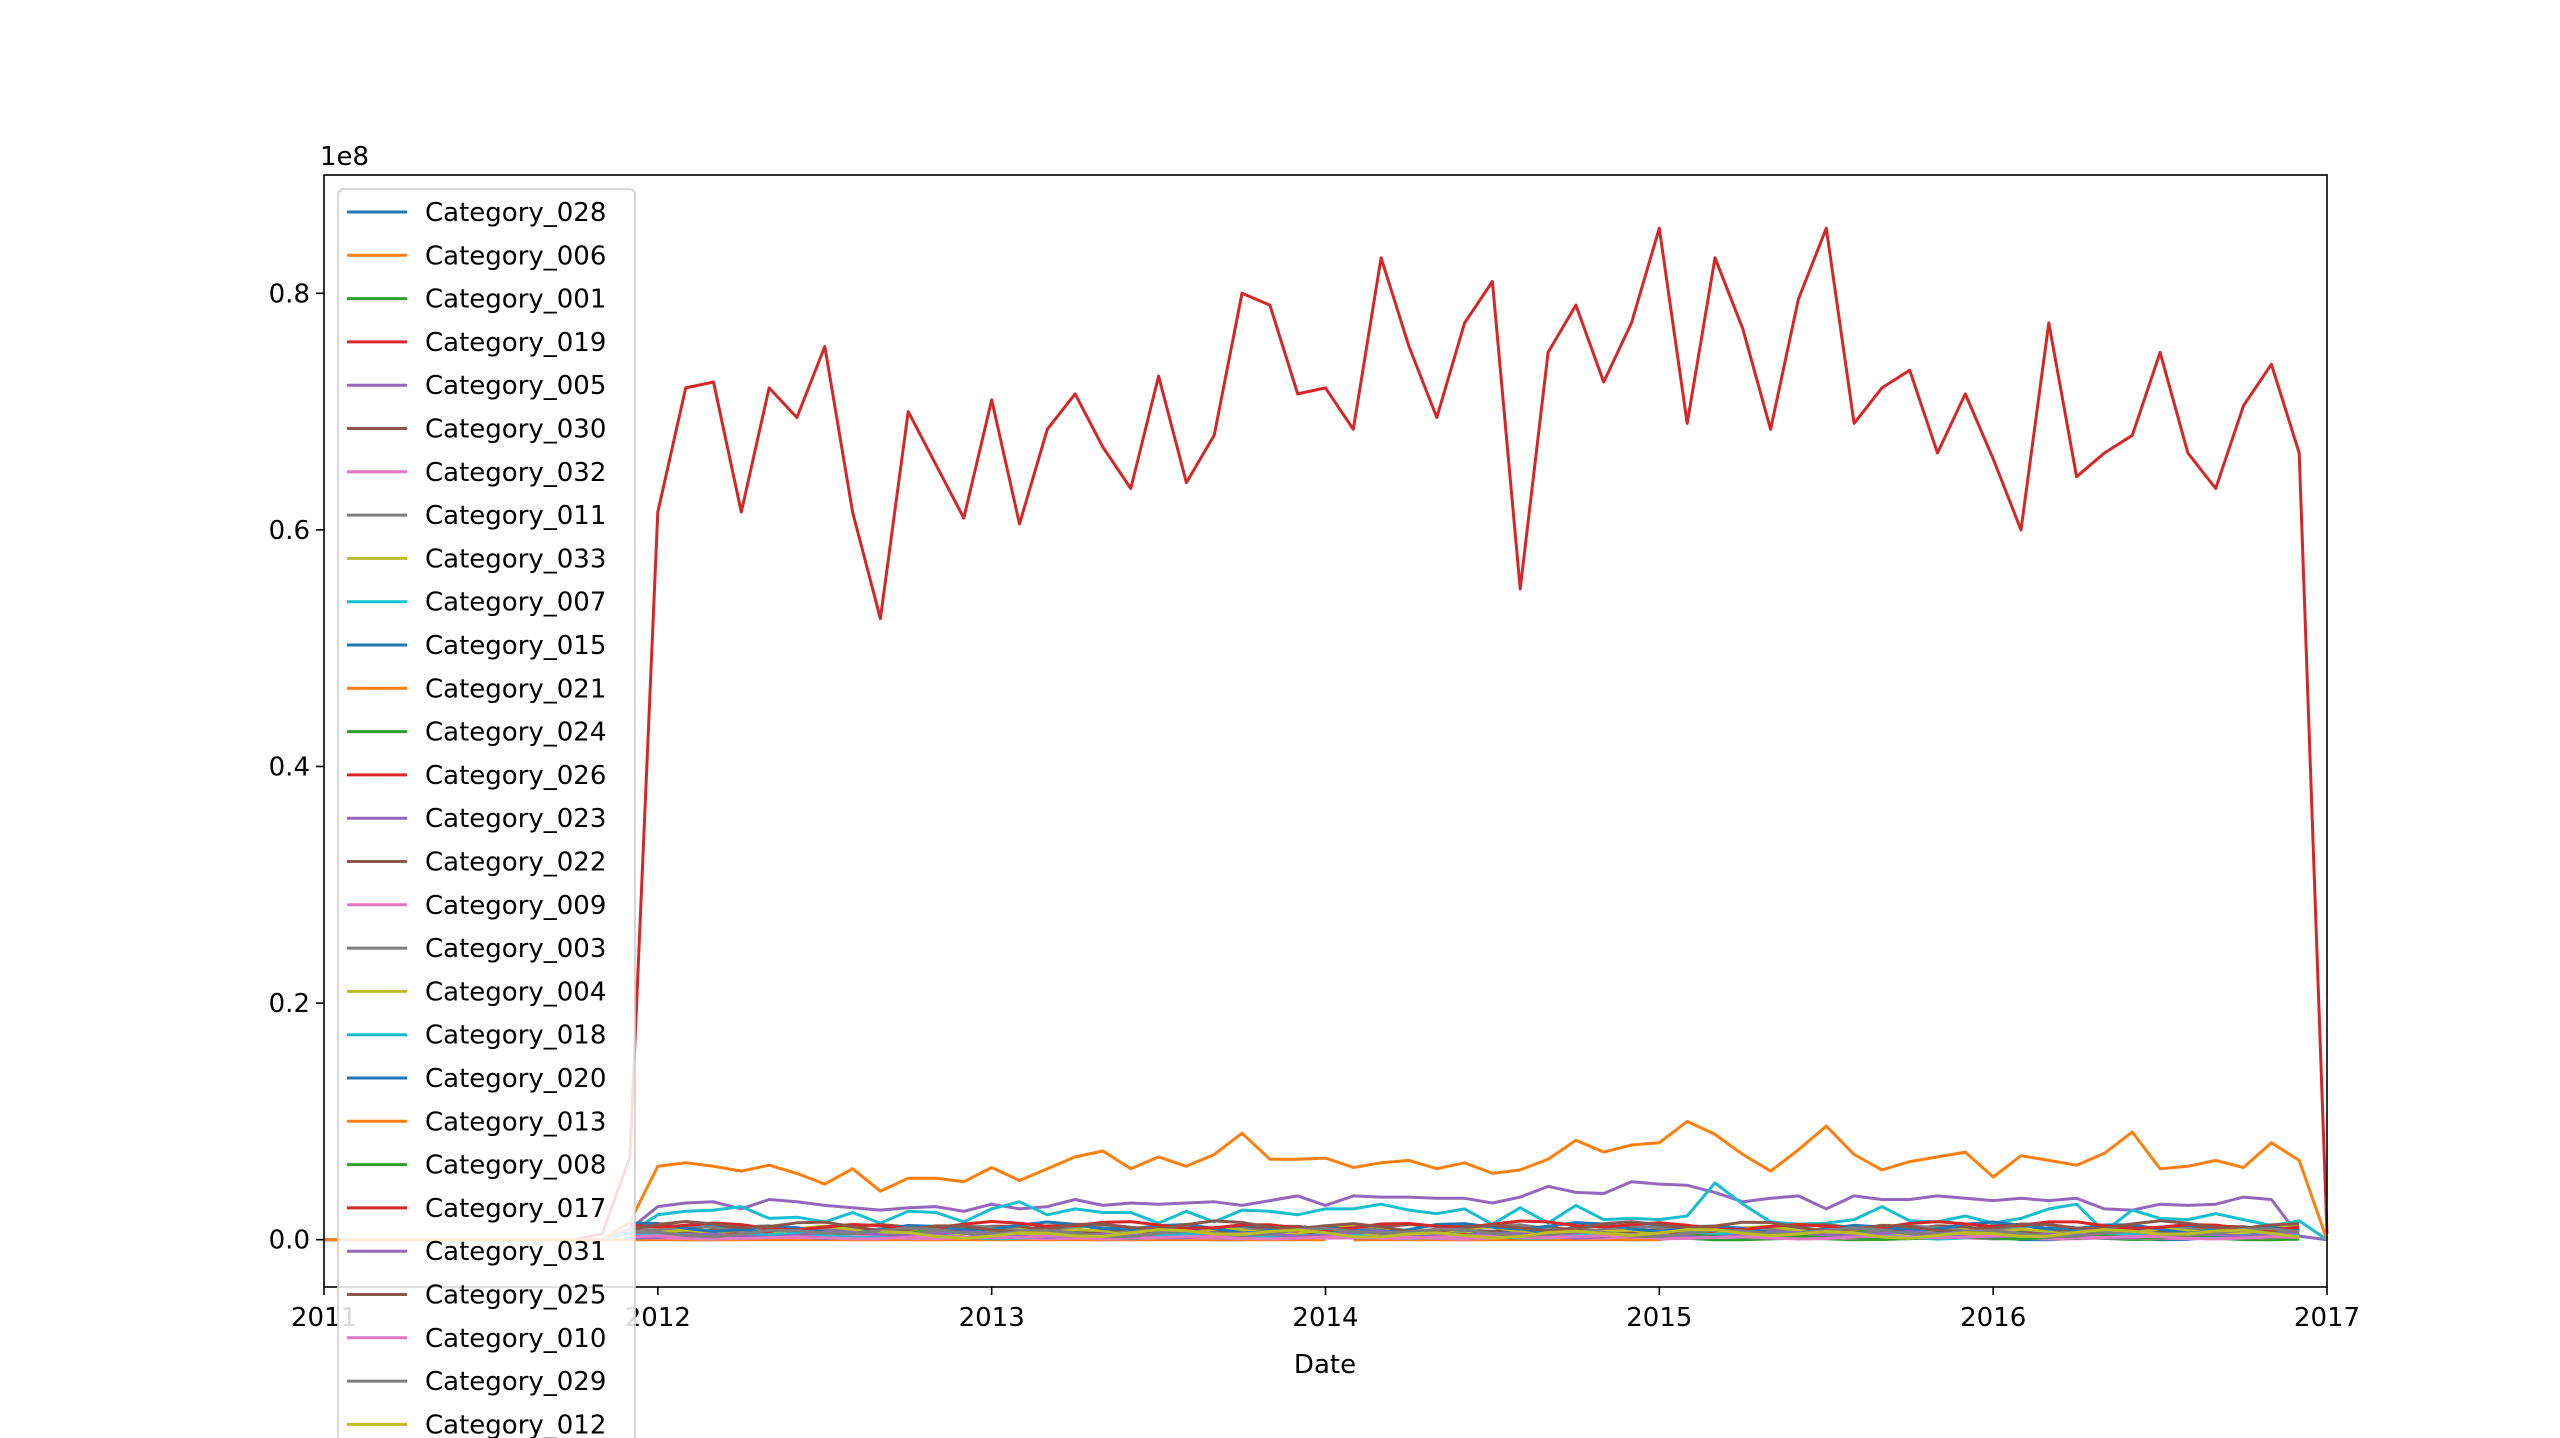 The height and width of the screenshot is (1438, 2560). What do you see at coordinates (515, 1036) in the screenshot?
I see `legend-label: Category_018` at bounding box center [515, 1036].